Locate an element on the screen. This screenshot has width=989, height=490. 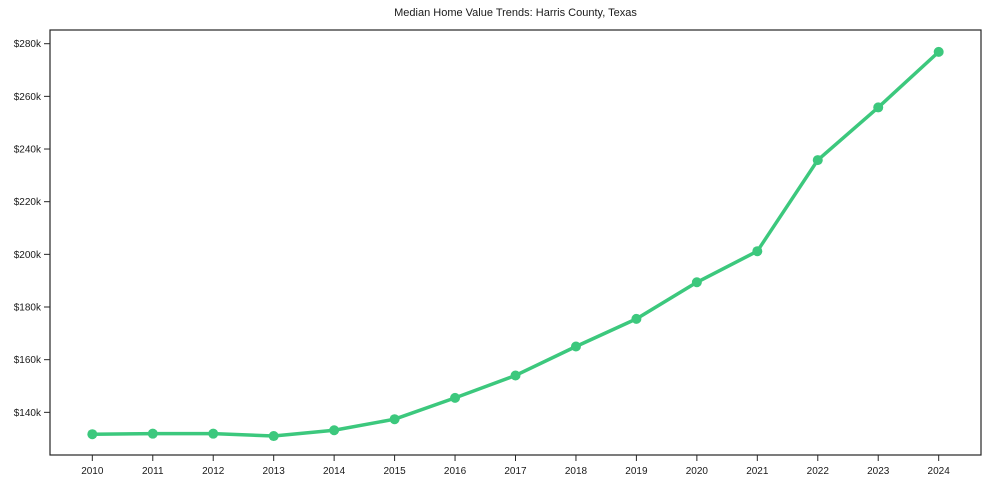
y-axis-tick-label: $280k is located at coordinates (28, 44).